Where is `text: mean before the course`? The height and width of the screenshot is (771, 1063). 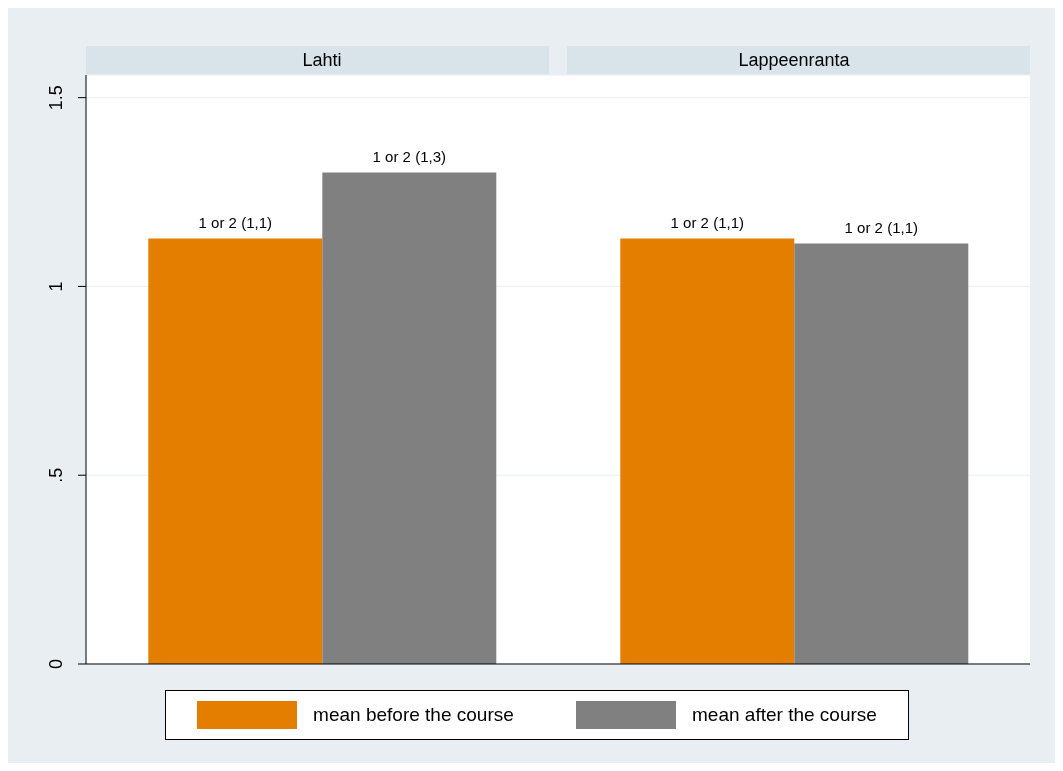 text: mean before the course is located at coordinates (413, 715).